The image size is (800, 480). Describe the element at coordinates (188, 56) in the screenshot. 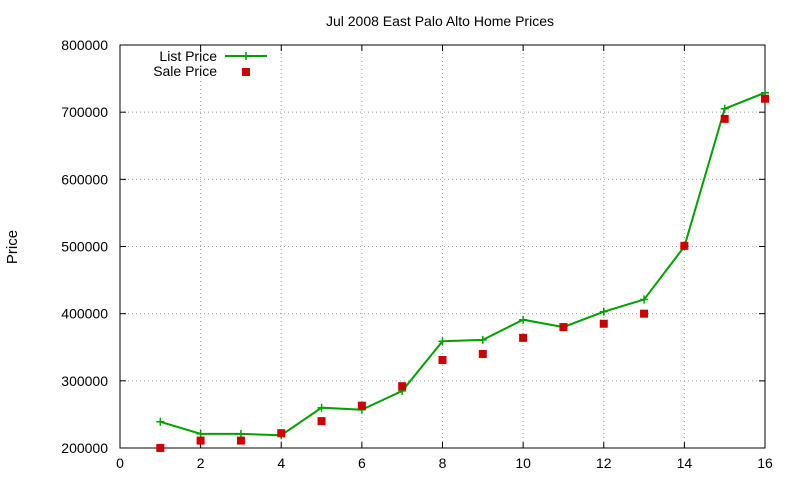

I see `legend-label-list-price: List Price` at that location.